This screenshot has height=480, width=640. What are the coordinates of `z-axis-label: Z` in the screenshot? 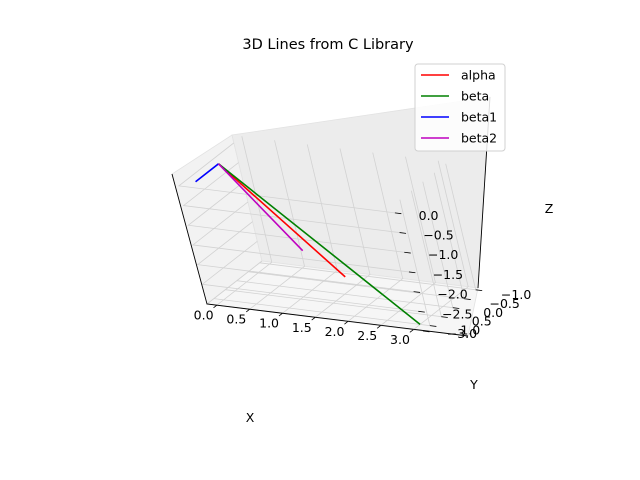 It's located at (549, 208).